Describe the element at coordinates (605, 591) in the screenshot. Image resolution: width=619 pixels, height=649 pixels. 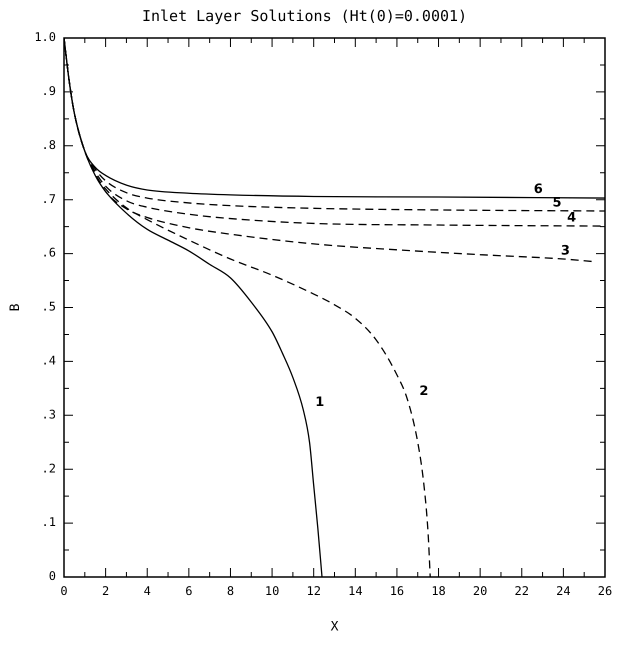
I see `x-tick-label: 26` at that location.